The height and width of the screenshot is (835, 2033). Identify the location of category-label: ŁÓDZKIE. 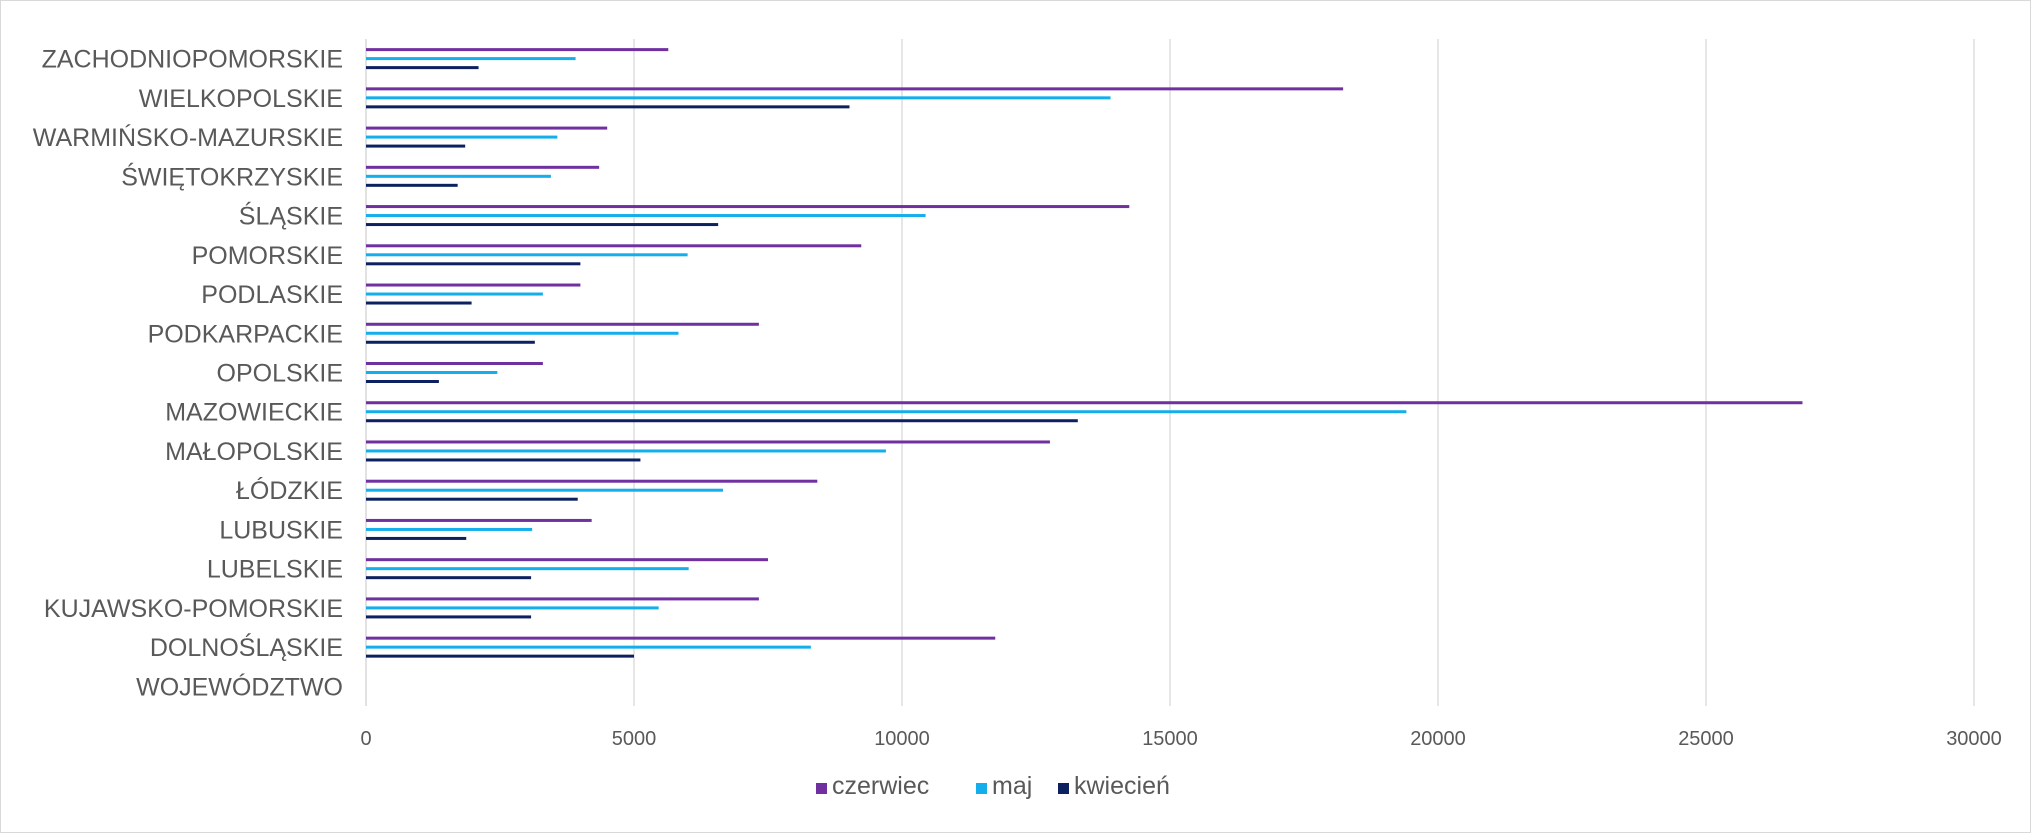
(289, 490).